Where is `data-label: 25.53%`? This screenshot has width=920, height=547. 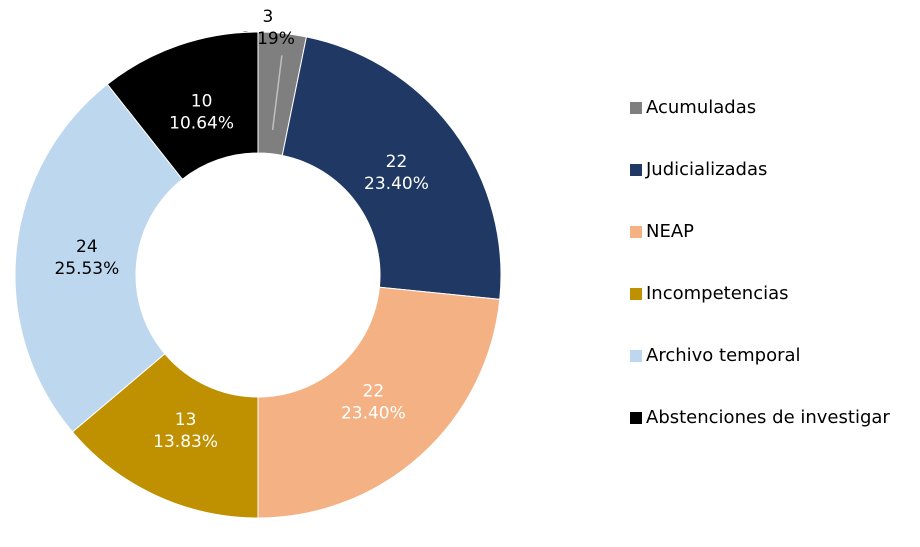
data-label: 25.53% is located at coordinates (86, 269).